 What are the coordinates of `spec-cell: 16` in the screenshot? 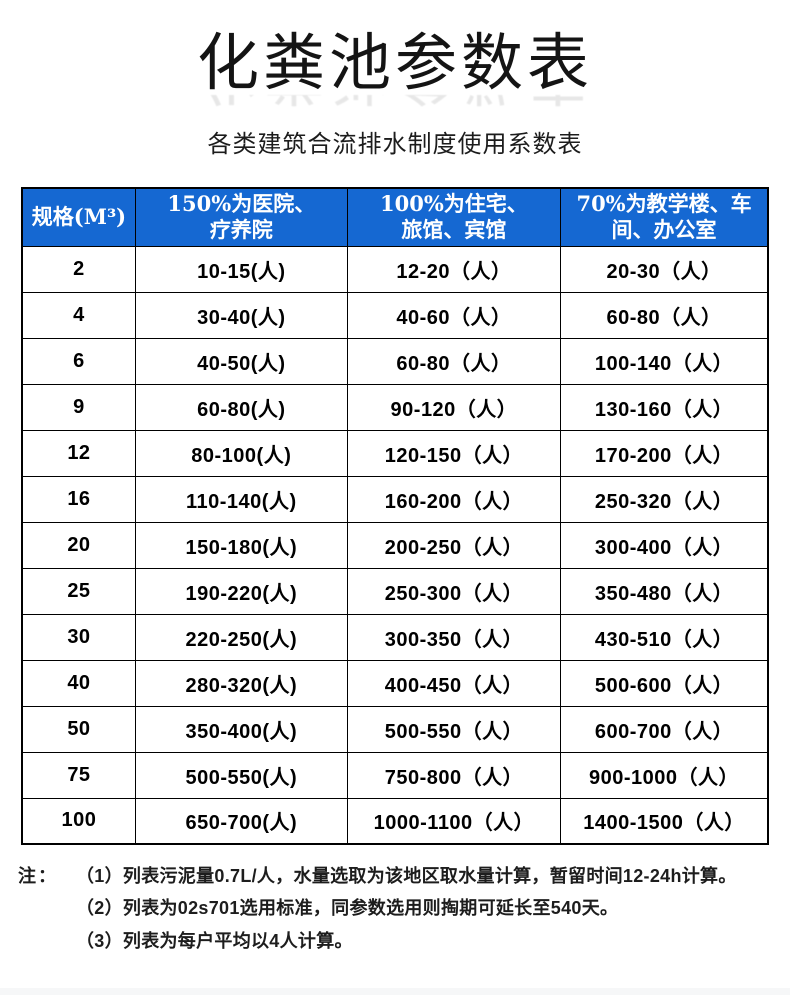 It's located at (78, 499).